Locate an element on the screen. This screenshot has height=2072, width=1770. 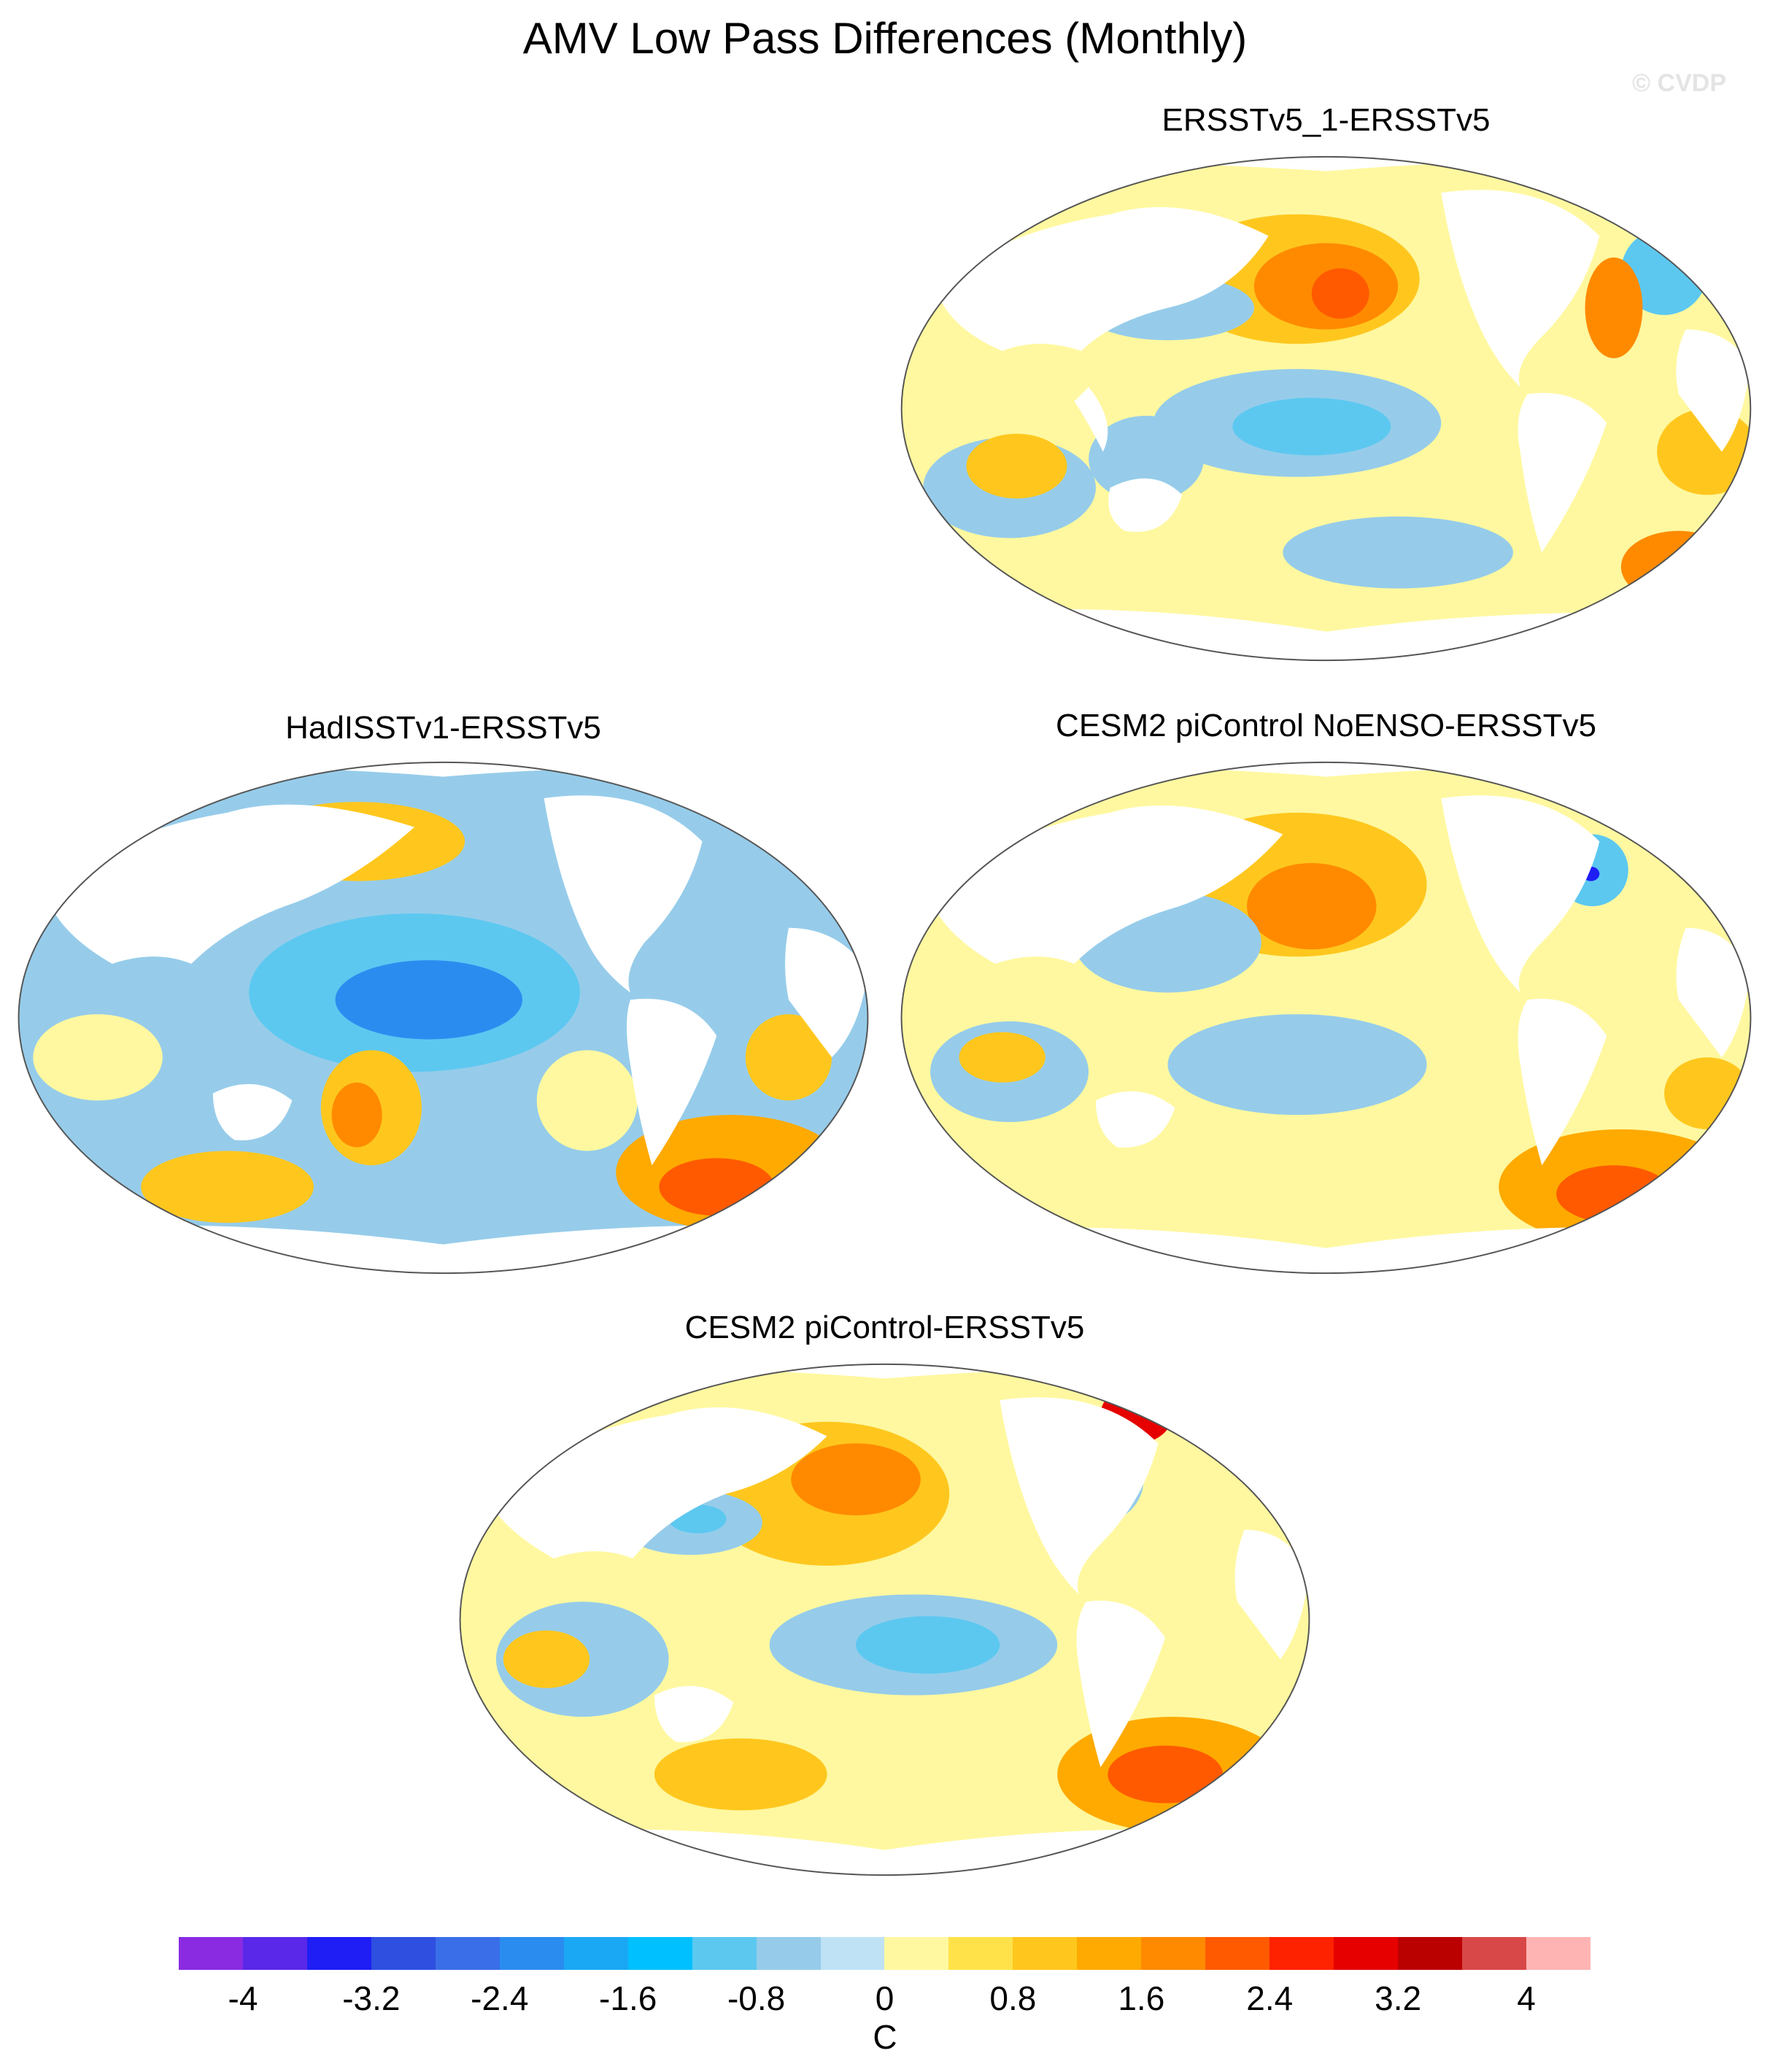
panel-title-cesm2: CESM2 piControl-ERSSTv5 is located at coordinates (884, 1327).